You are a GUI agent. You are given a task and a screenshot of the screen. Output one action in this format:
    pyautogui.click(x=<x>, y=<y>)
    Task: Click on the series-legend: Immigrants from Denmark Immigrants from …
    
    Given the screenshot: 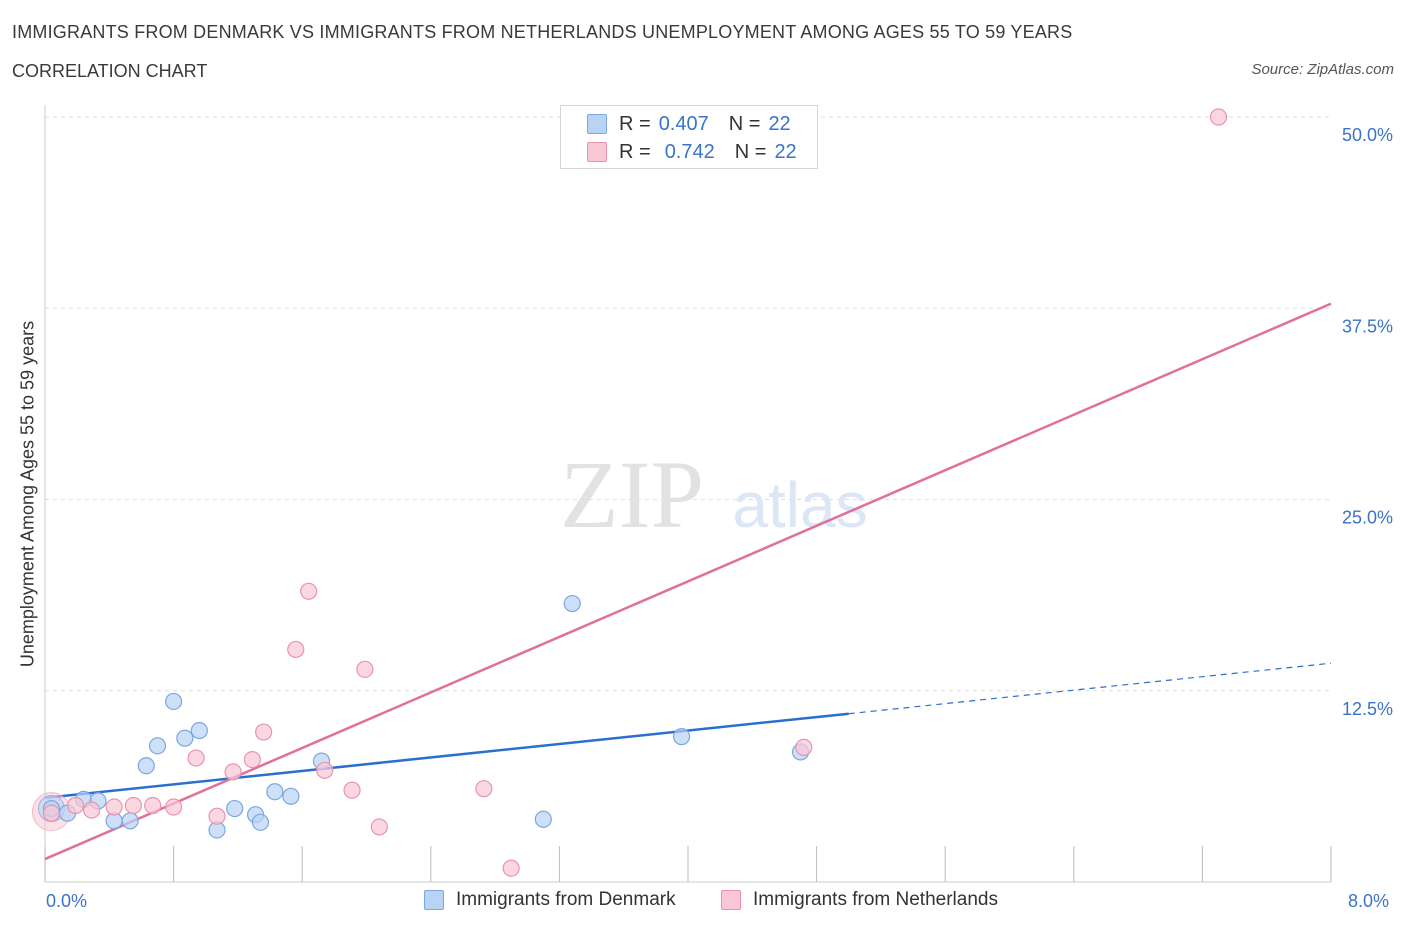 What is the action you would take?
    pyautogui.click(x=703, y=902)
    